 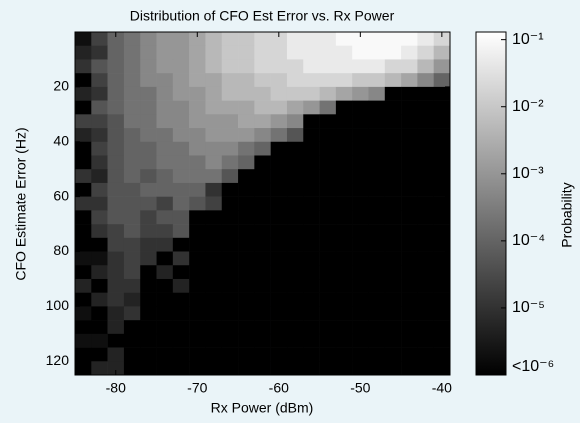 I want to click on y-tick-label: 80, so click(x=61, y=250).